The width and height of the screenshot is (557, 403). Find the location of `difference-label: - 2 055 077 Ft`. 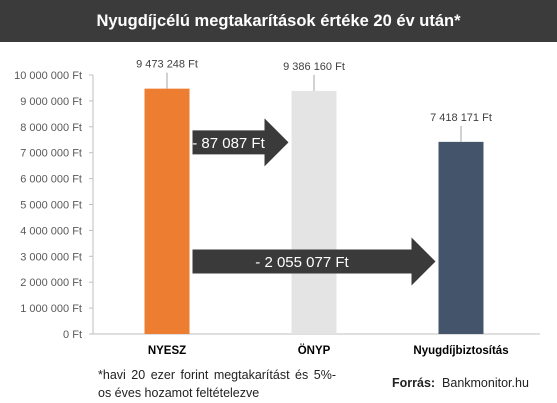

difference-label: - 2 055 077 Ft is located at coordinates (302, 262).